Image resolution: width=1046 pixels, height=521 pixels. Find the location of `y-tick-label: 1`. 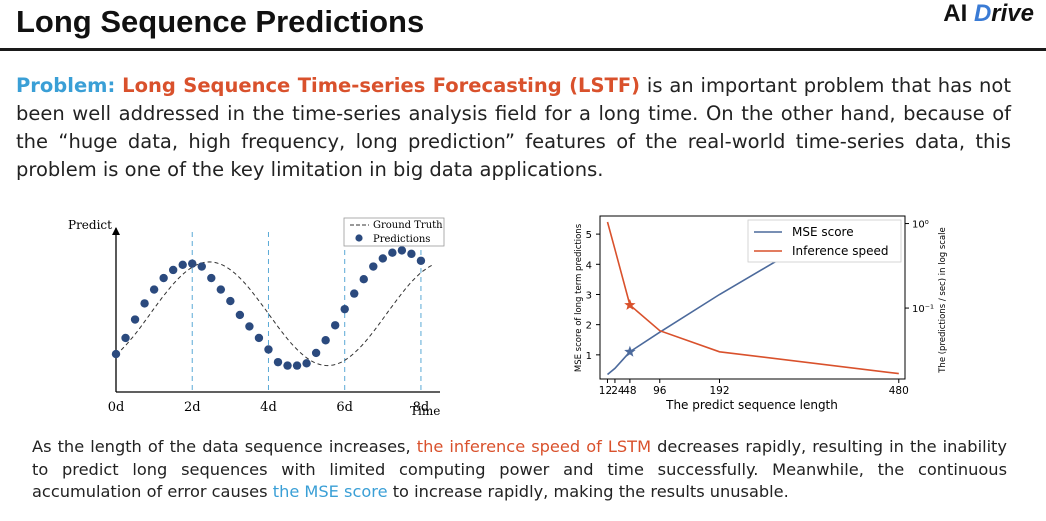

y-tick-label: 1 is located at coordinates (589, 356).